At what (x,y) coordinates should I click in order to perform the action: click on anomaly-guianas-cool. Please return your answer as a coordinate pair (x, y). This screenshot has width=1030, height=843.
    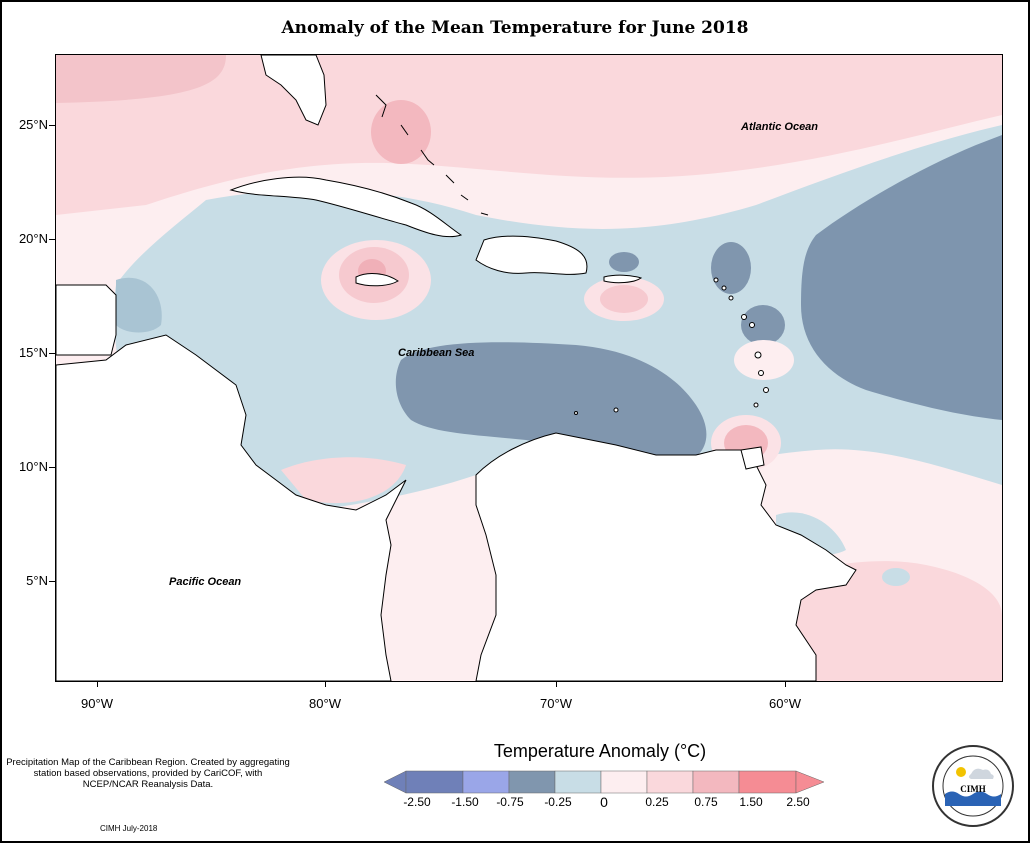
    Looking at the image, I should click on (896, 577).